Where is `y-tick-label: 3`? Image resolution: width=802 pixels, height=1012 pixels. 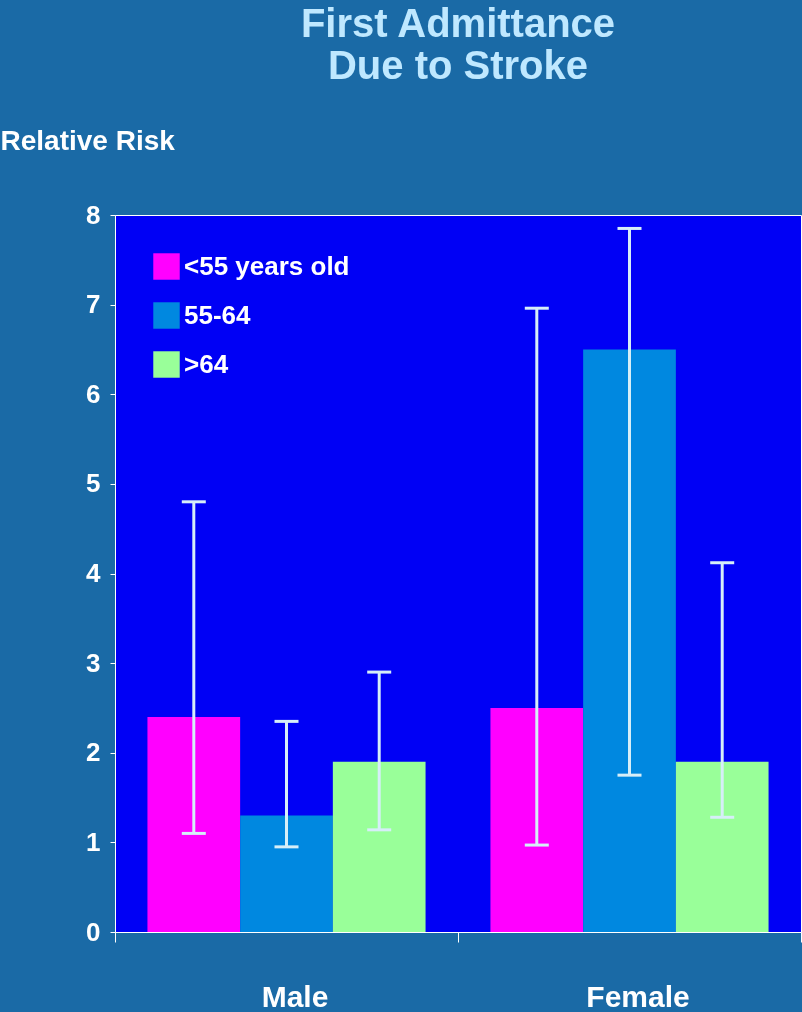
y-tick-label: 3 is located at coordinates (93, 662).